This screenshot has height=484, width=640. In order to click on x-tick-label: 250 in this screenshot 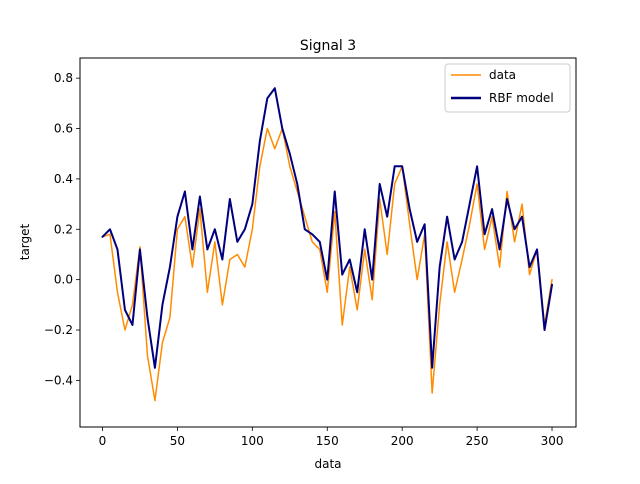, I will do `click(477, 441)`.